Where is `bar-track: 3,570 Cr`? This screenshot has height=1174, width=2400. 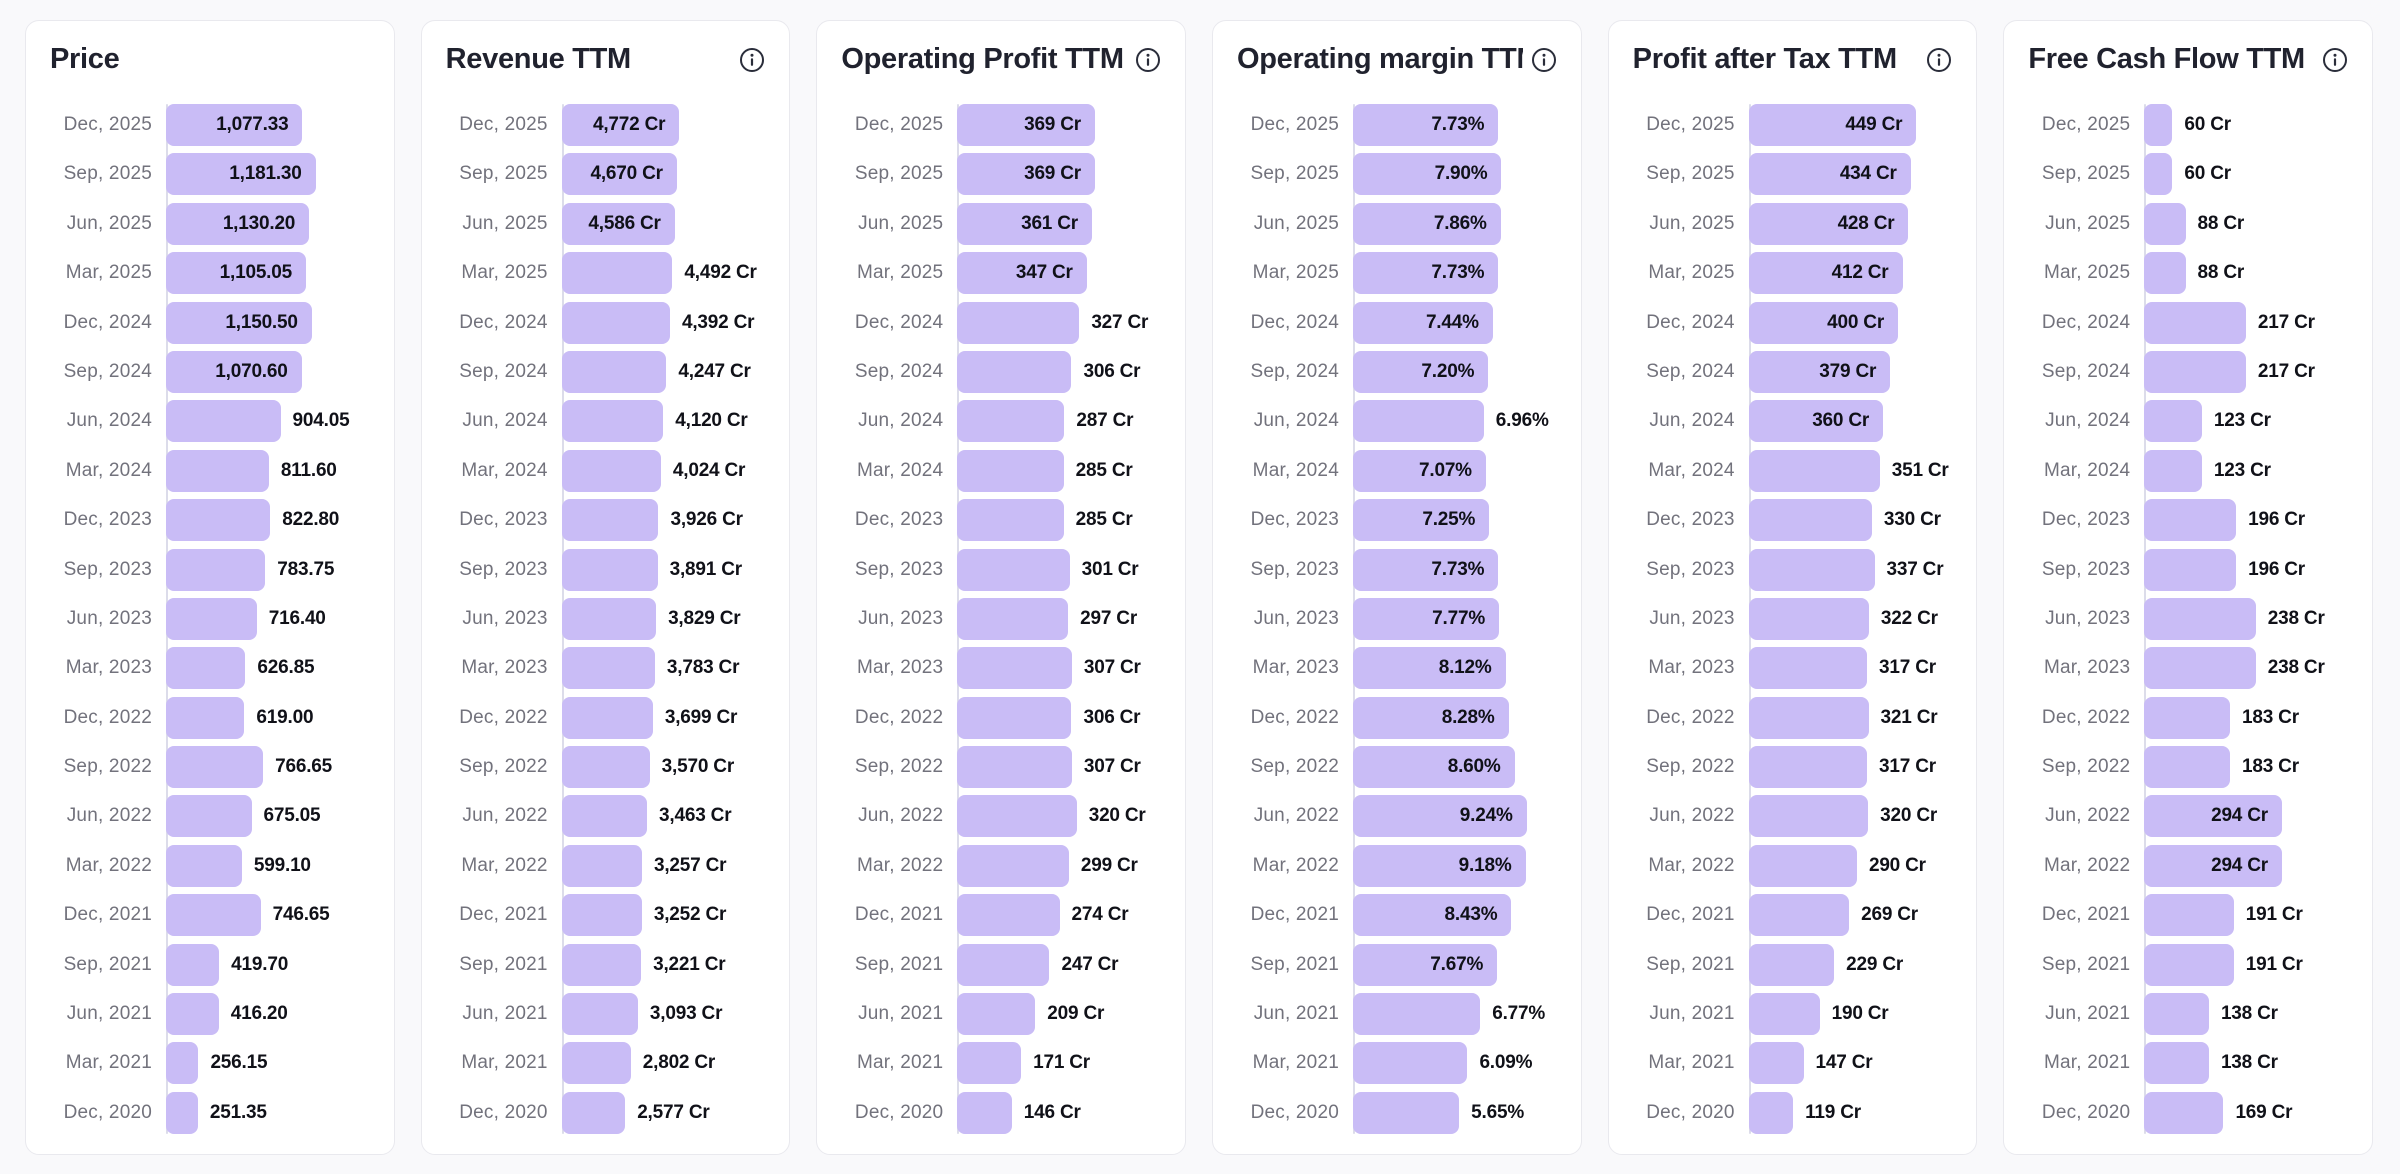
bar-track: 3,570 Cr is located at coordinates (667, 767).